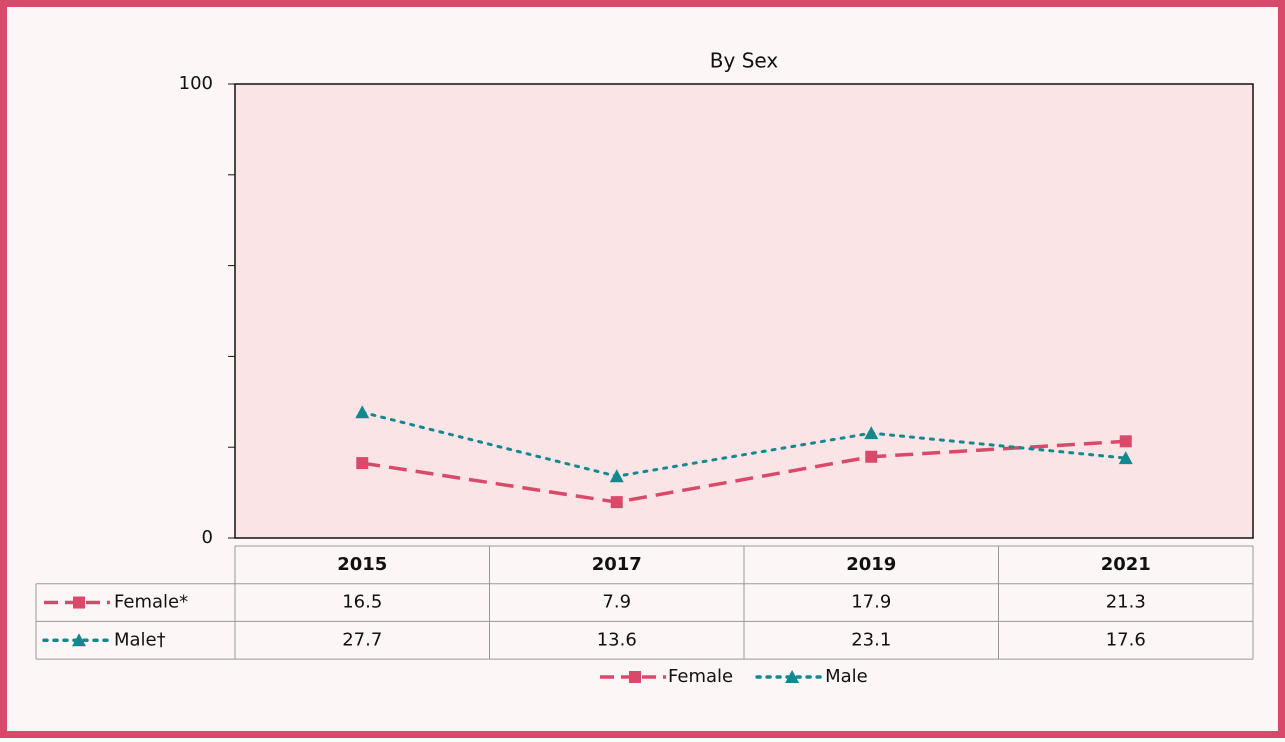  I want to click on table-value: 17.6, so click(1126, 639).